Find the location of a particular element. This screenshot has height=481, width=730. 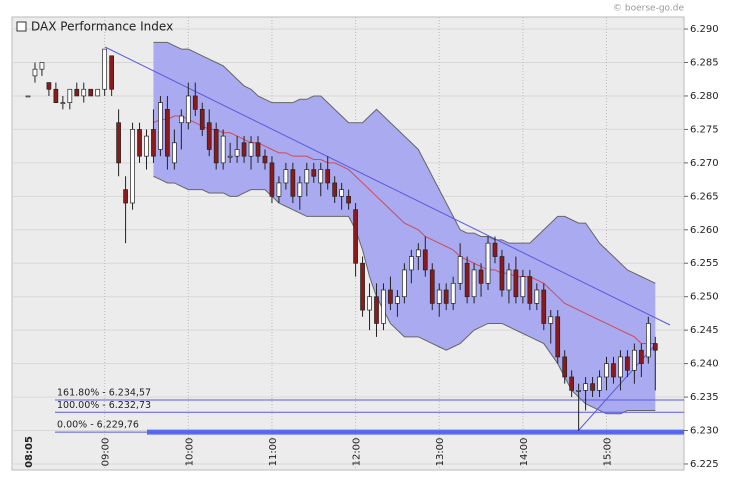

chart-title: DAX Performance Index is located at coordinates (102, 27).